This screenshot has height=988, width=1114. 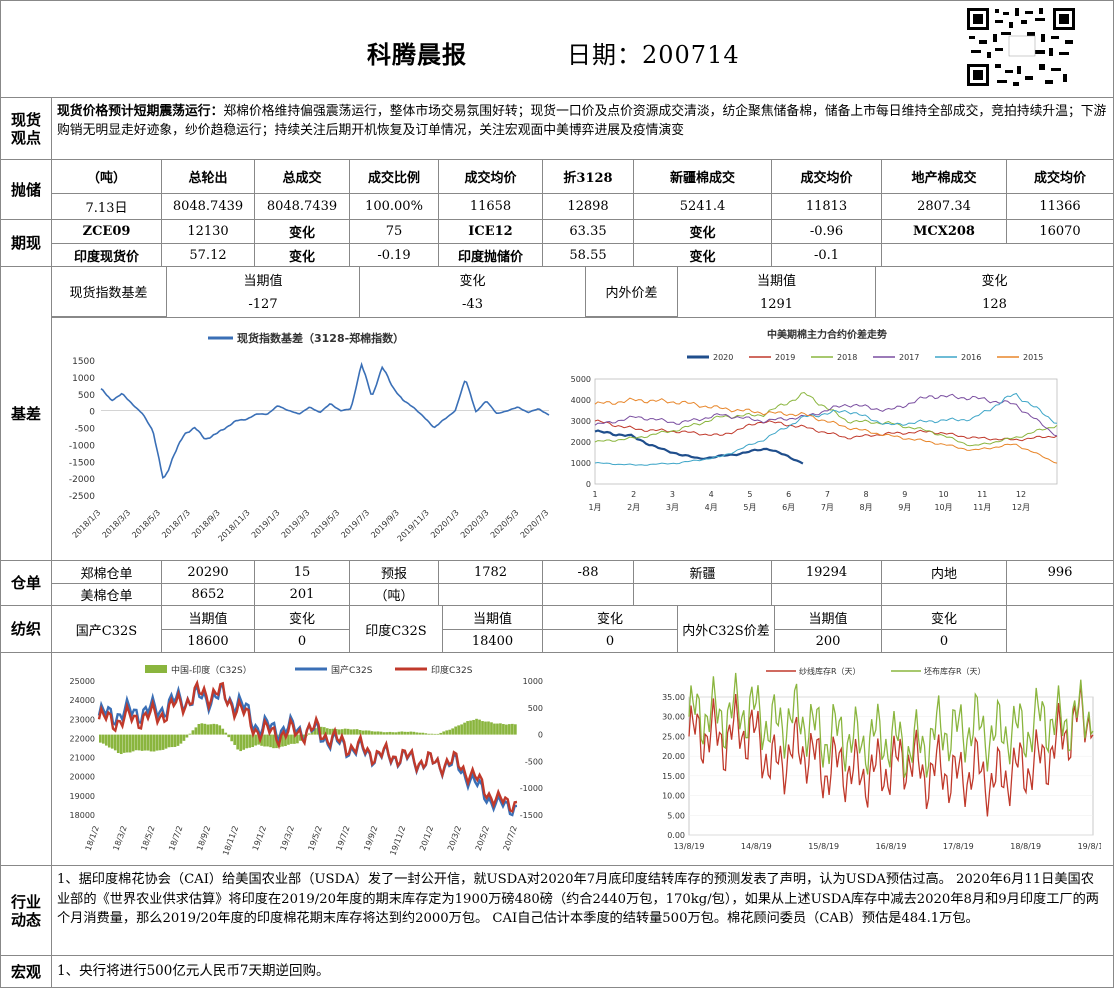 What do you see at coordinates (676, 835) in the screenshot?
I see `y-tick-label: 0.00` at bounding box center [676, 835].